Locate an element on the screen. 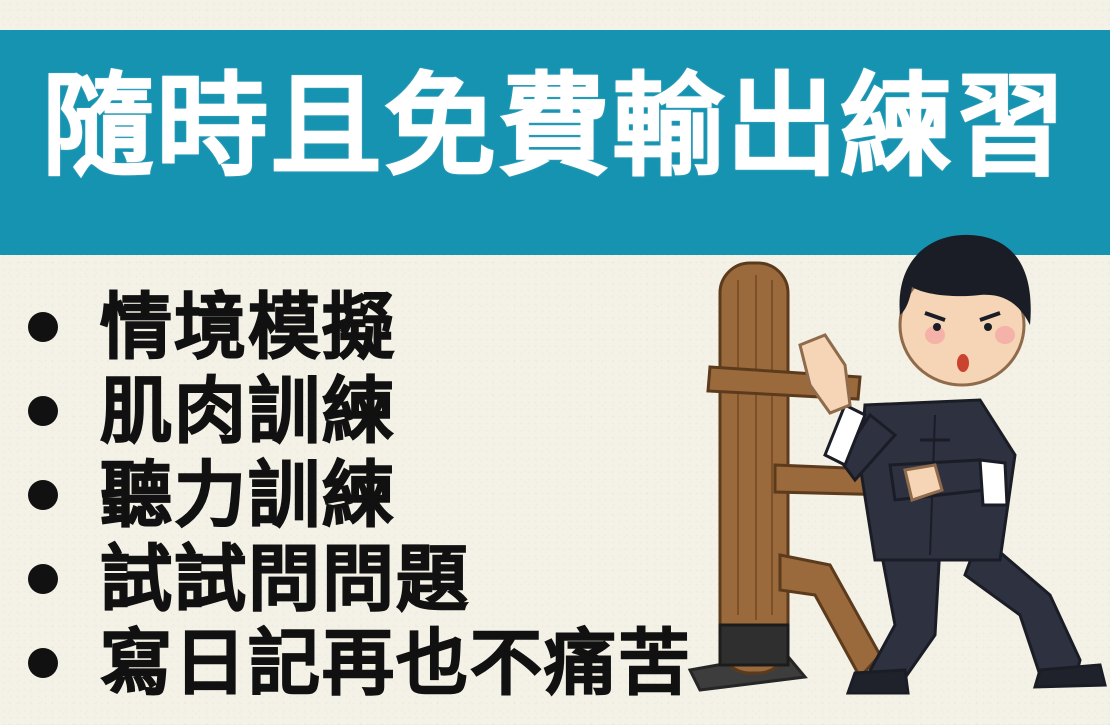 Image resolution: width=1110 pixels, height=725 pixels. list-item: 肌肉訓練 is located at coordinates (360, 411).